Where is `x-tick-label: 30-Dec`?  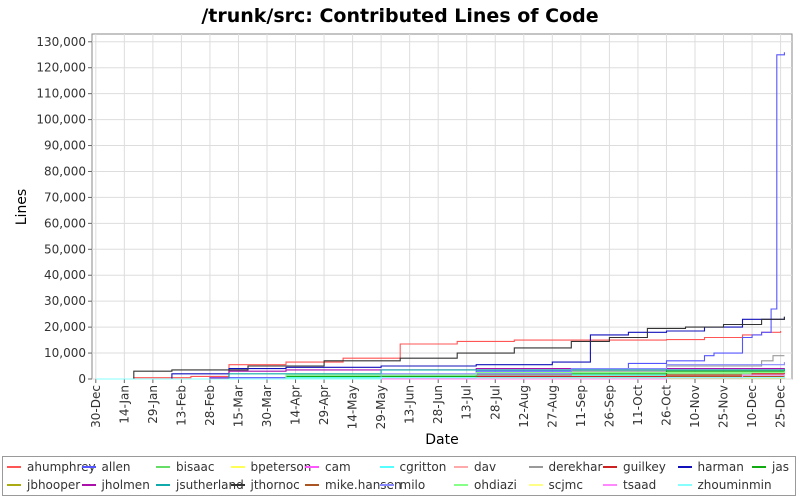
x-tick-label: 30-Dec is located at coordinates (96, 406).